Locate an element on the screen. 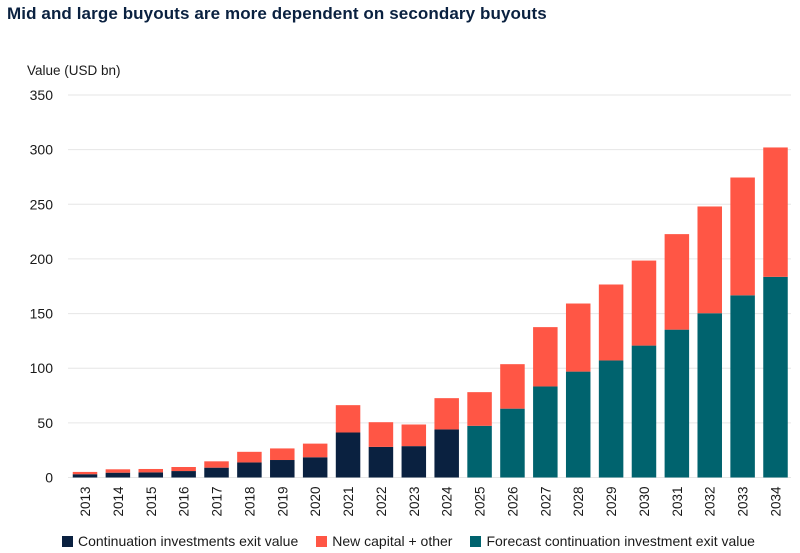 This screenshot has width=800, height=553. bar-segment-new_capital-2029 is located at coordinates (611, 322).